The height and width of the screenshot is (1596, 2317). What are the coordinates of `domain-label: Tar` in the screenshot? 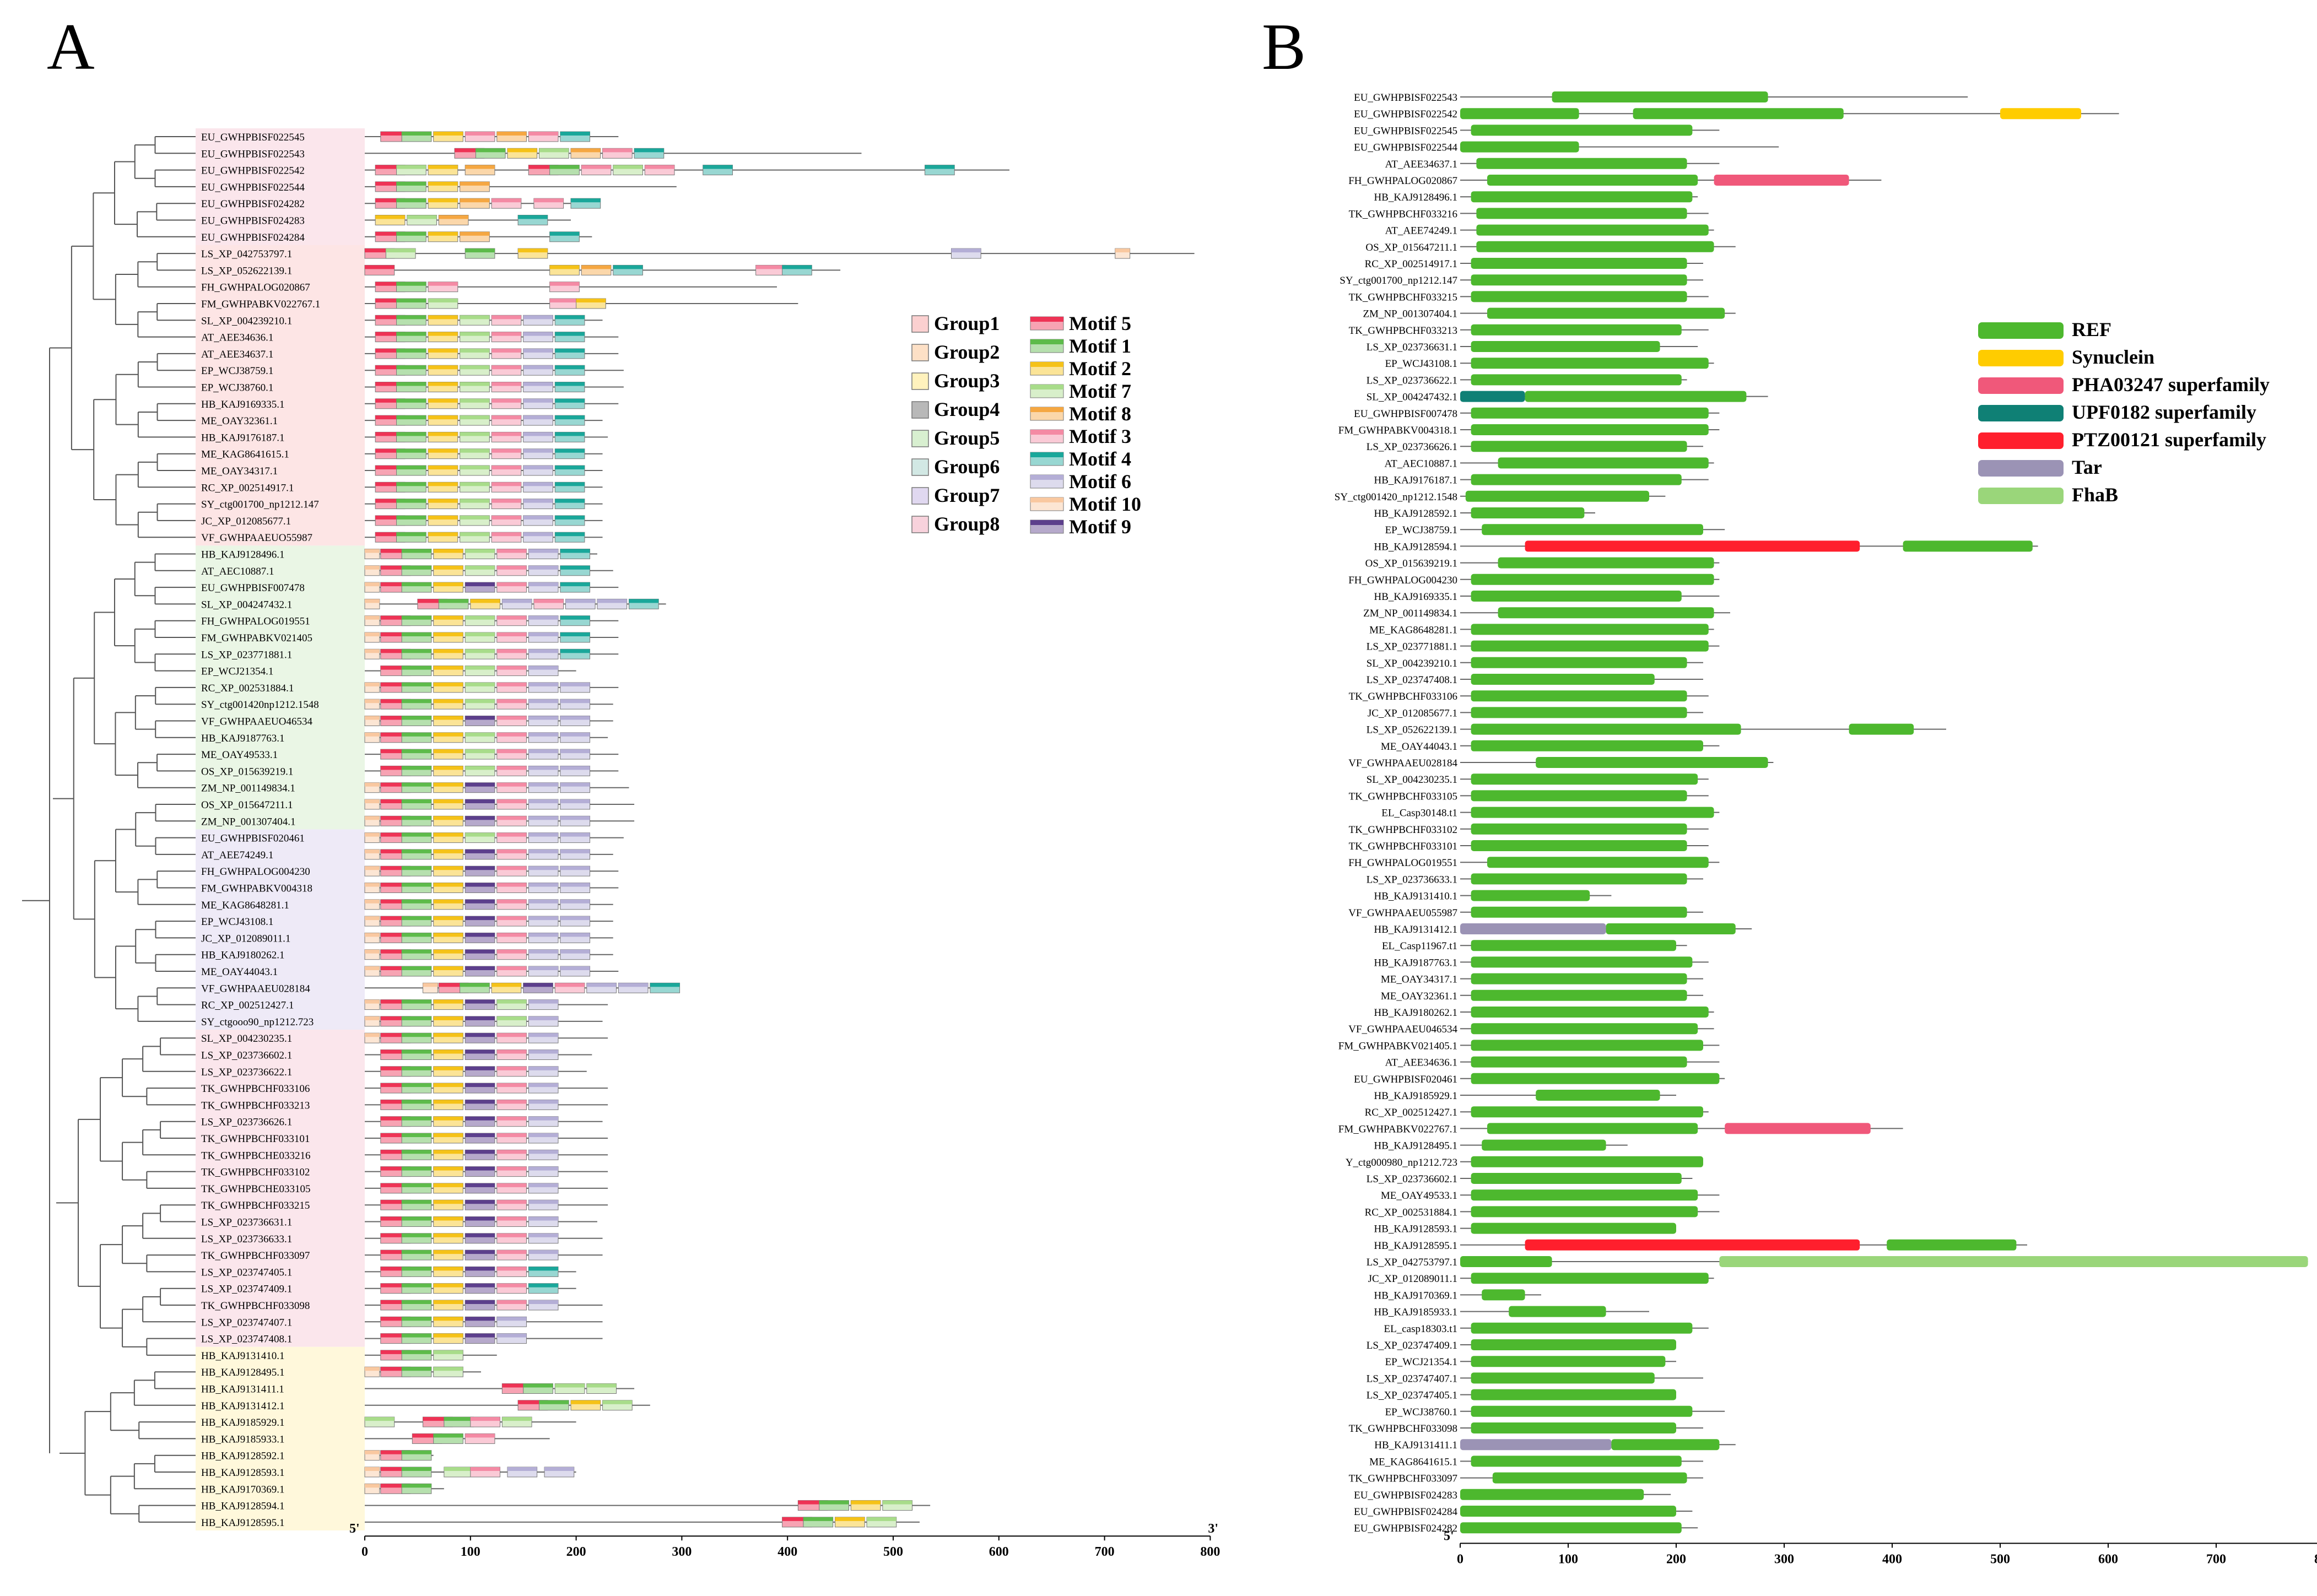 It's located at (2087, 467).